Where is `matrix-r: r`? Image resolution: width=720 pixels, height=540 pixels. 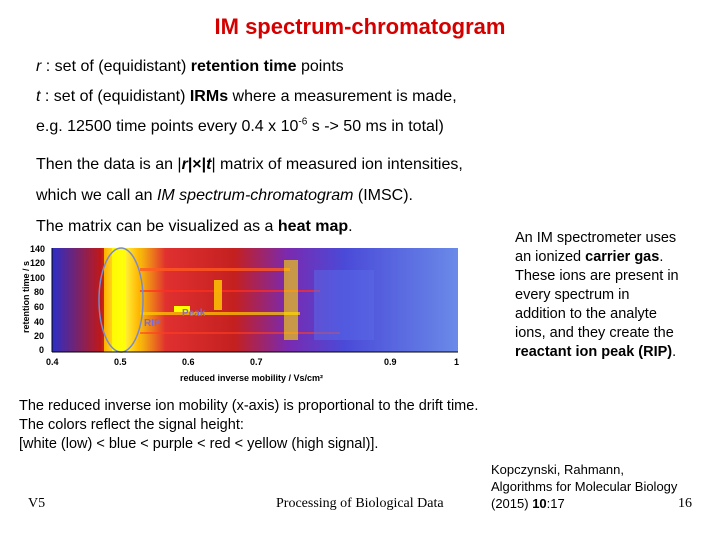 matrix-r: r is located at coordinates (184, 164).